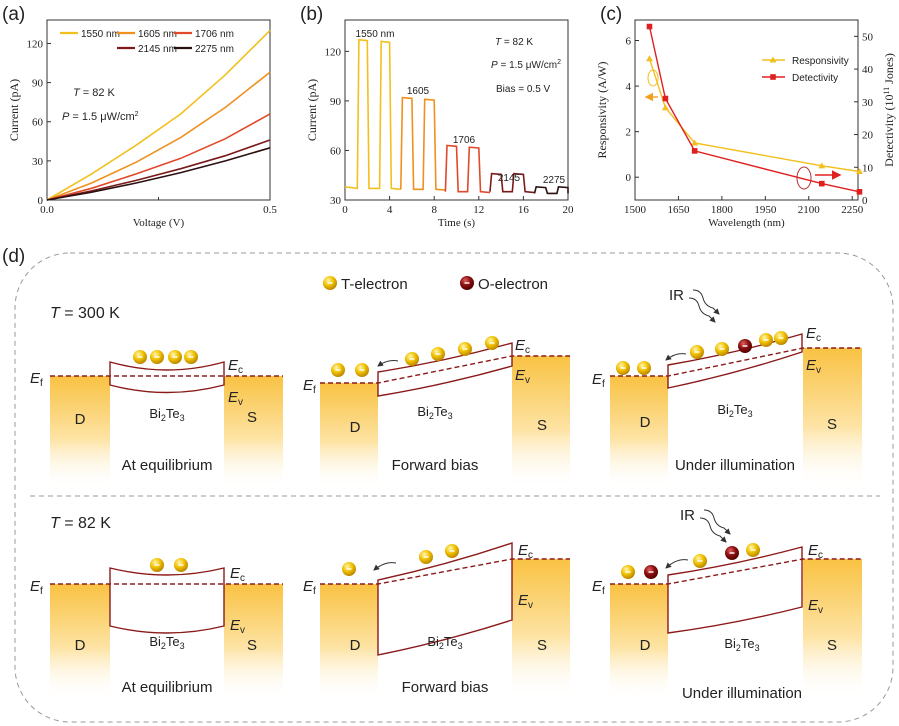 Image resolution: width=899 pixels, height=726 pixels. What do you see at coordinates (746, 110) in the screenshot?
I see `plot-frame` at bounding box center [746, 110].